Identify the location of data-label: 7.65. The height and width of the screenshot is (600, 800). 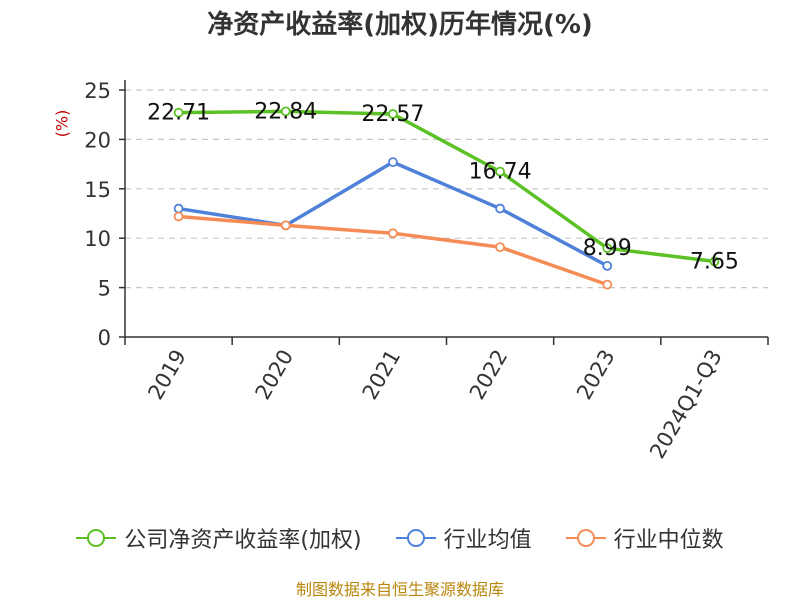
(714, 261).